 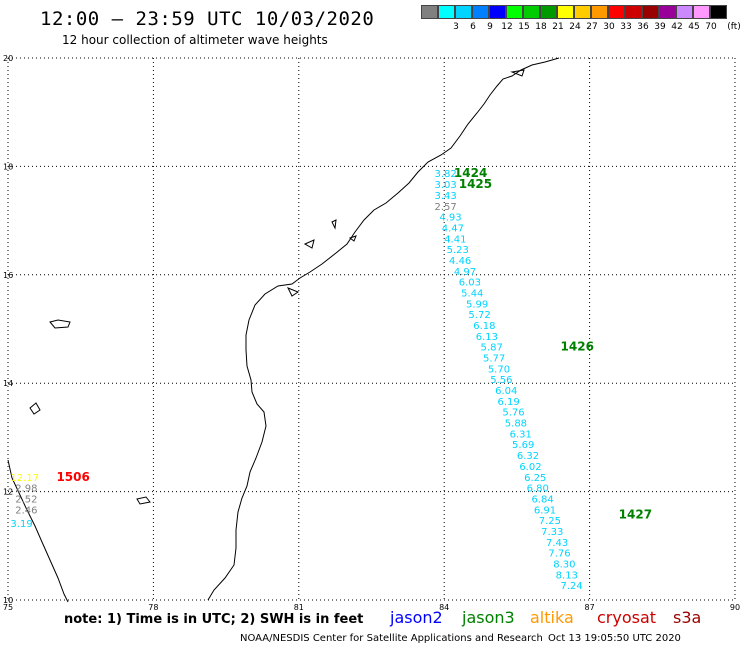 What do you see at coordinates (473, 27) in the screenshot?
I see `legend-label: 6` at bounding box center [473, 27].